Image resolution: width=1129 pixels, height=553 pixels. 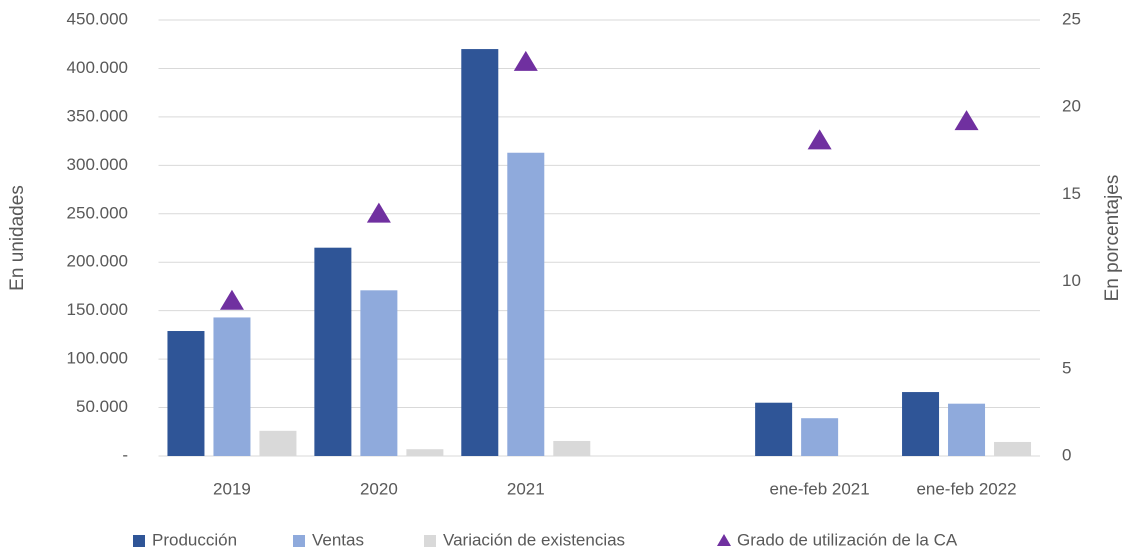 I want to click on legend-label: Variación de existencias, so click(x=534, y=539).